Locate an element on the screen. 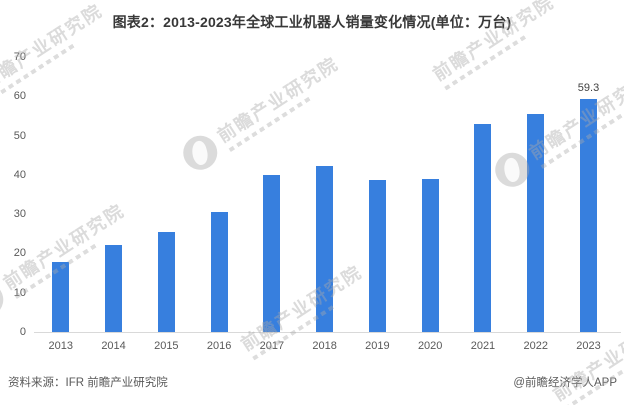  watermark-logo-icon is located at coordinates (5, 300).